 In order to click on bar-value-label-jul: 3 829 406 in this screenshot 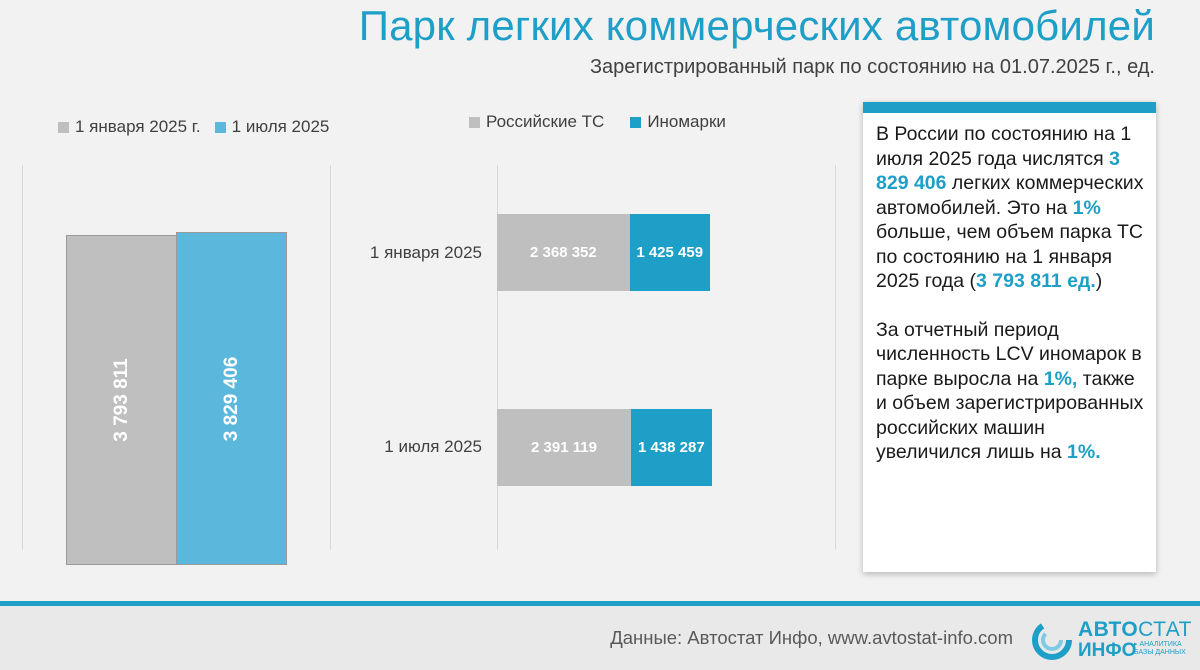, I will do `click(231, 398)`.